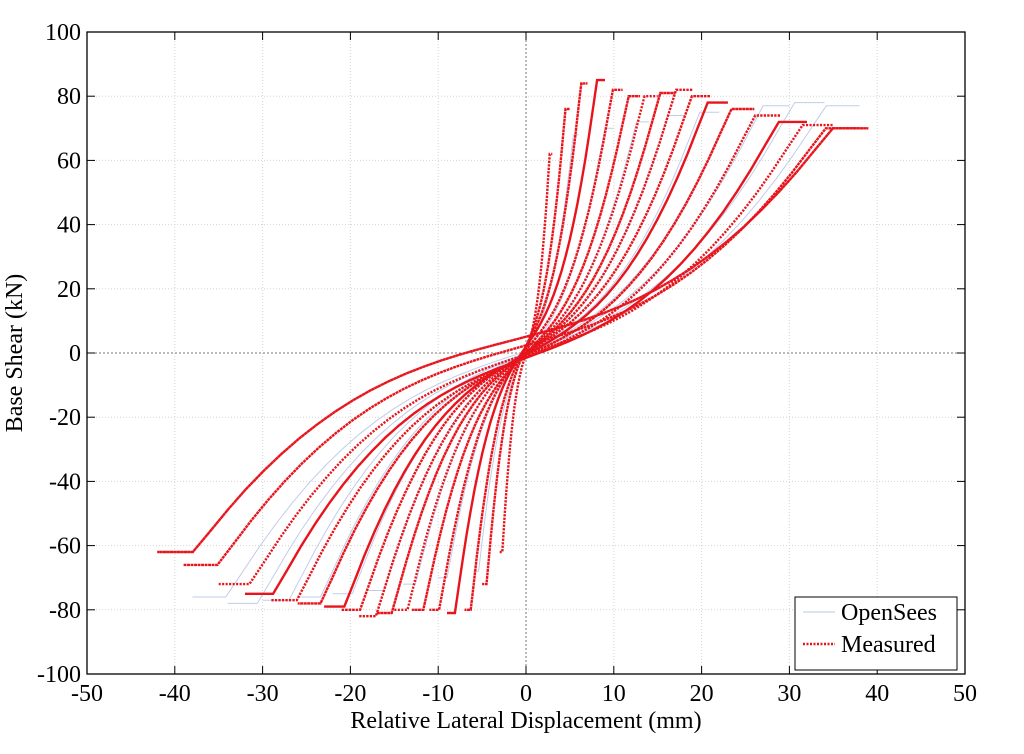 The image size is (1024, 754). What do you see at coordinates (65, 547) in the screenshot?
I see `y-tick-label: -60` at bounding box center [65, 547].